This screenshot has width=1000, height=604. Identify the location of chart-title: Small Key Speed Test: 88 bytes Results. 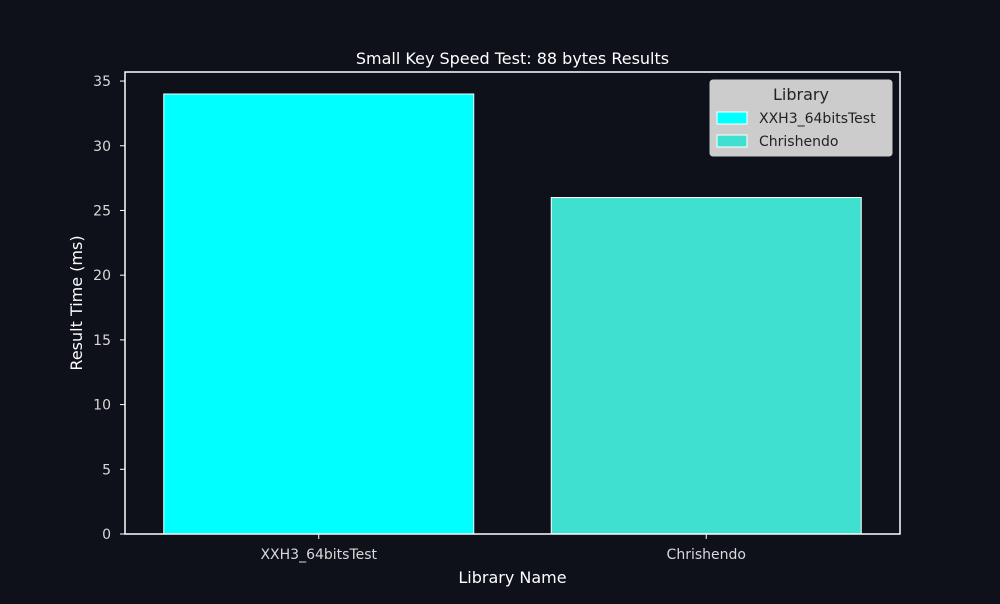
(512, 58).